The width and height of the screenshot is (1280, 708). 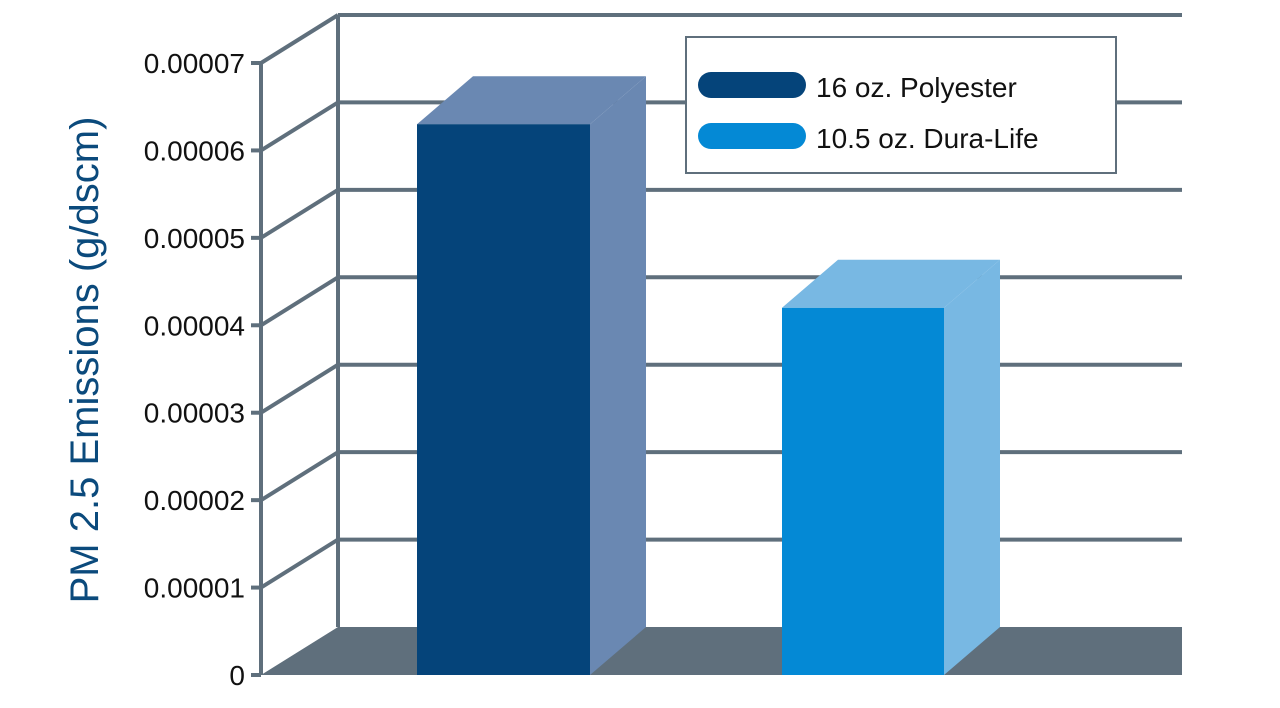 I want to click on y-tick-label: 0.00004, so click(x=194, y=325).